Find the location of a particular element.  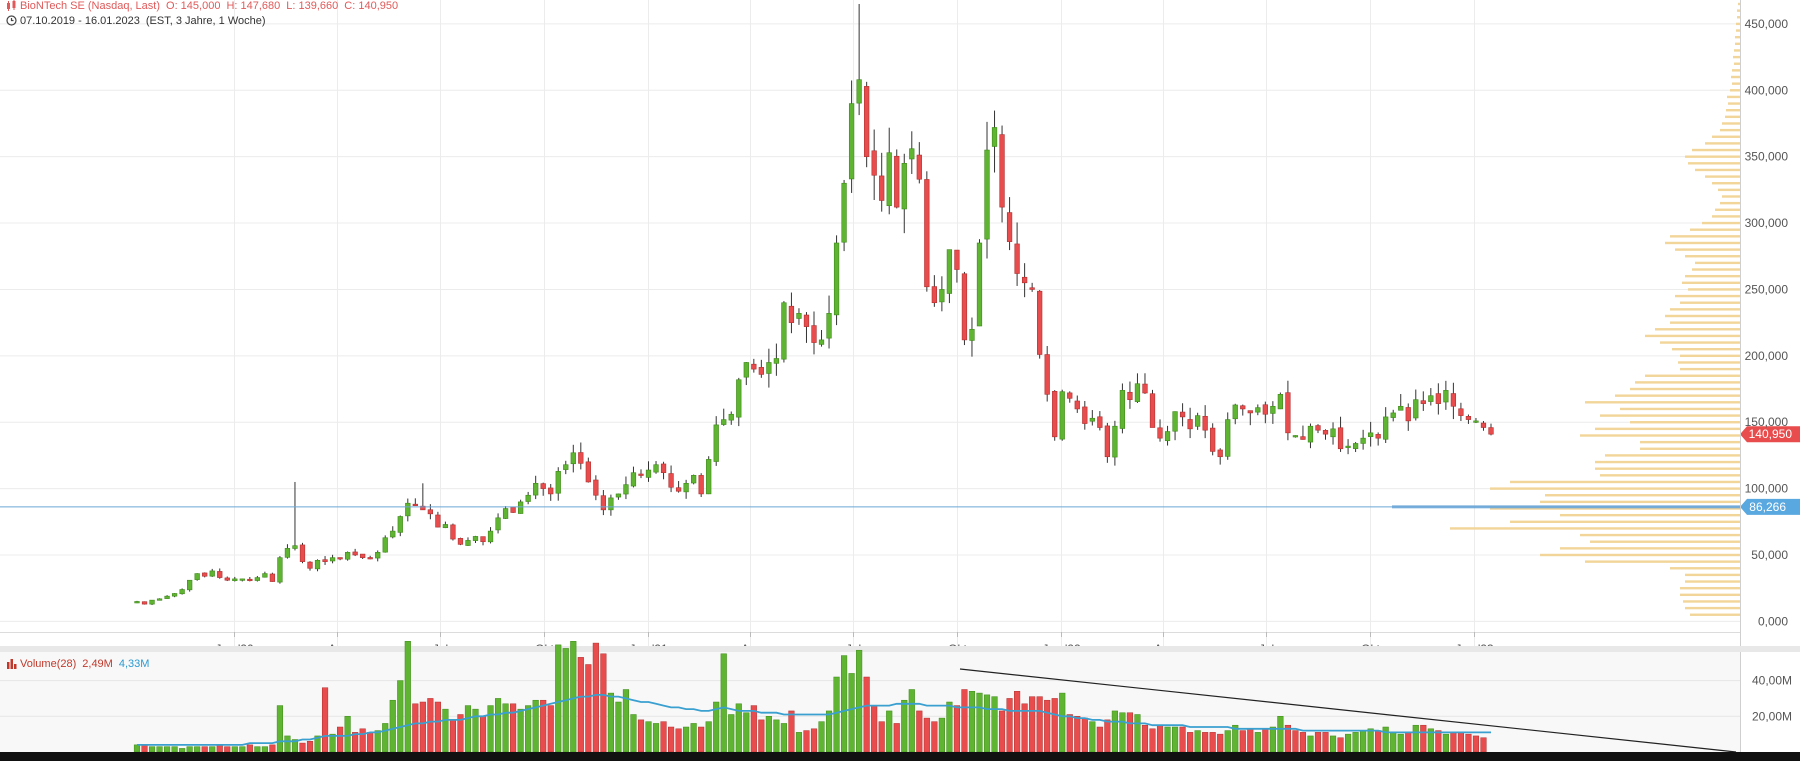

horizontal-line: 86,266 140,950 is located at coordinates (900, 470).